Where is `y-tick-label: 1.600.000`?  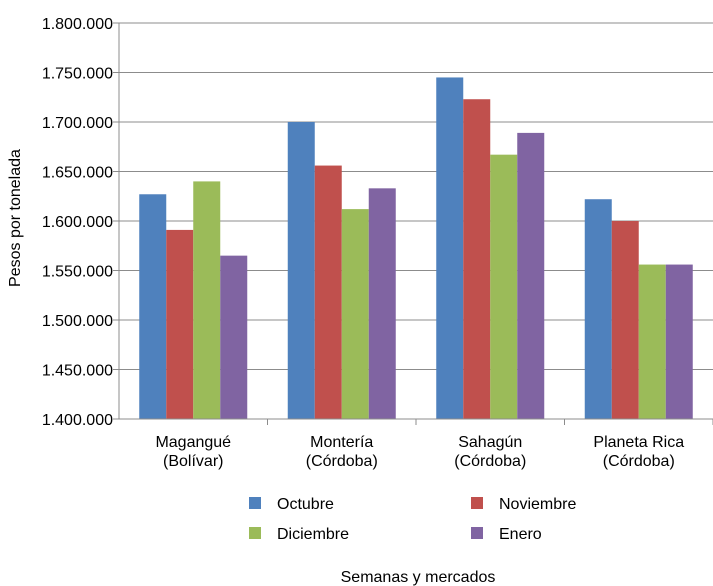
y-tick-label: 1.600.000 is located at coordinates (77, 222).